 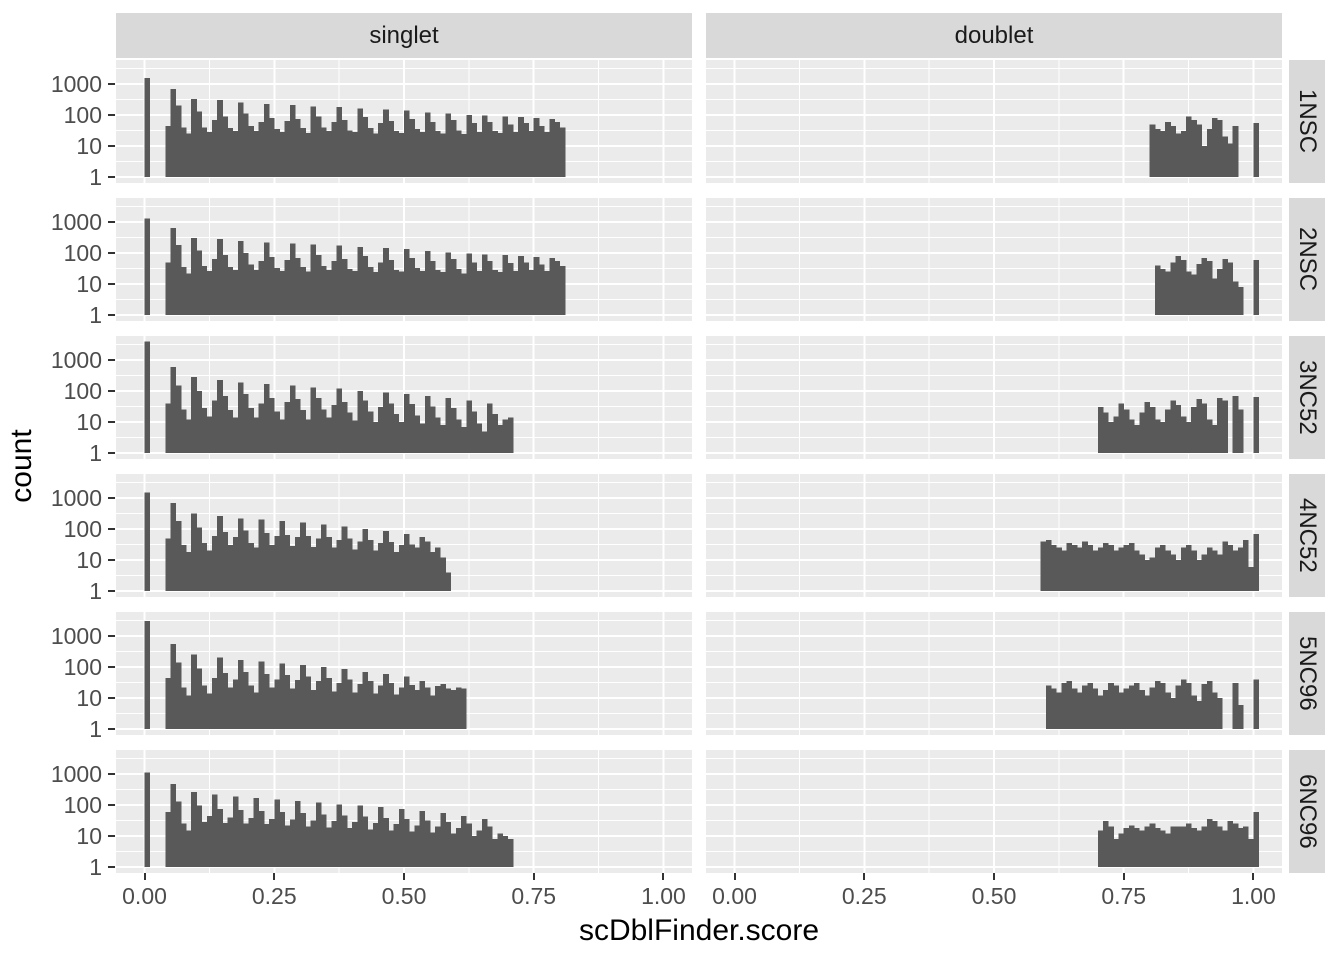 I want to click on panel-1NSC-doublet, so click(x=994, y=121).